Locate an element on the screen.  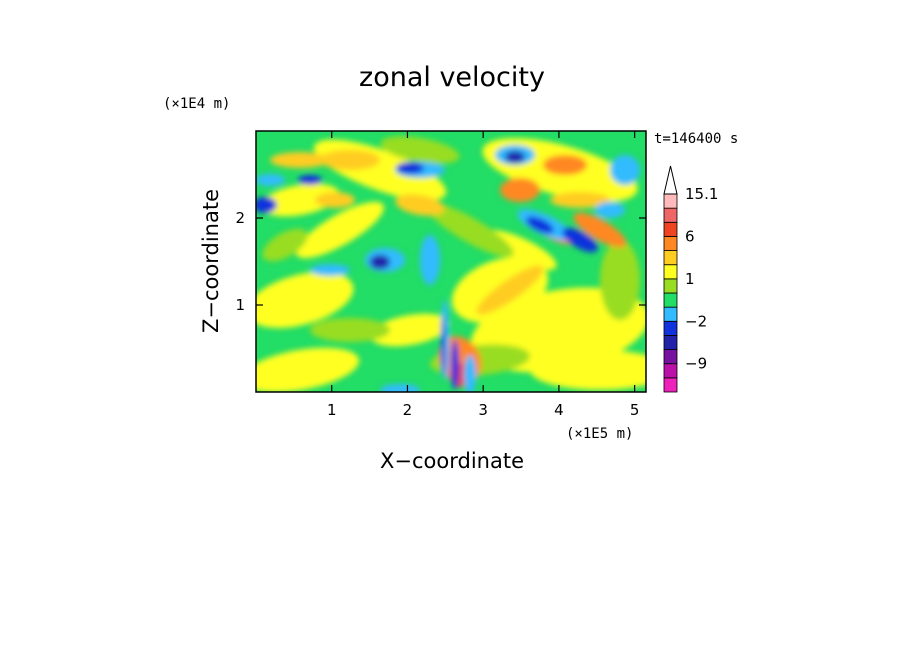
time-label: t=146400 s is located at coordinates (696, 139).